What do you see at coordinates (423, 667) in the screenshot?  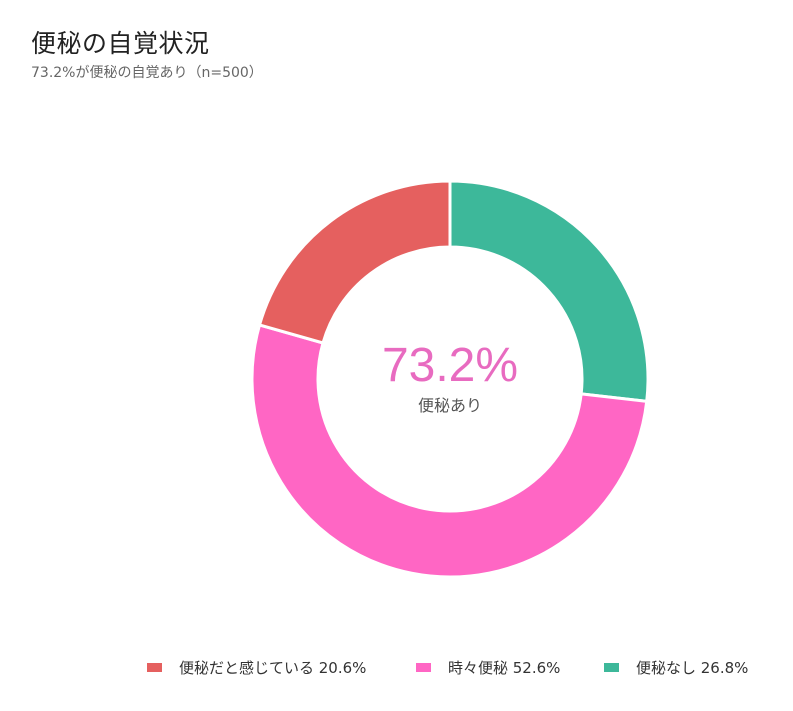 I see `legend-swatch-pink` at bounding box center [423, 667].